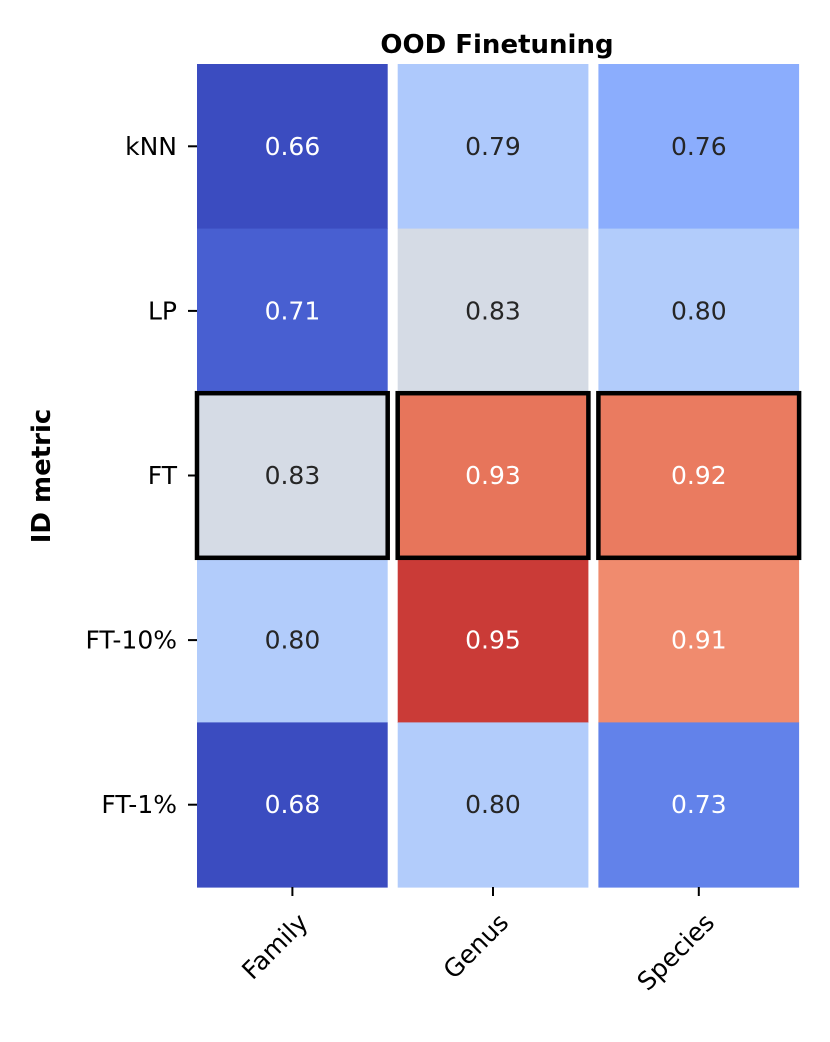  Describe the element at coordinates (141, 475) in the screenshot. I see `y-axis: kNN LP FT FT-10% FT-1%` at that location.